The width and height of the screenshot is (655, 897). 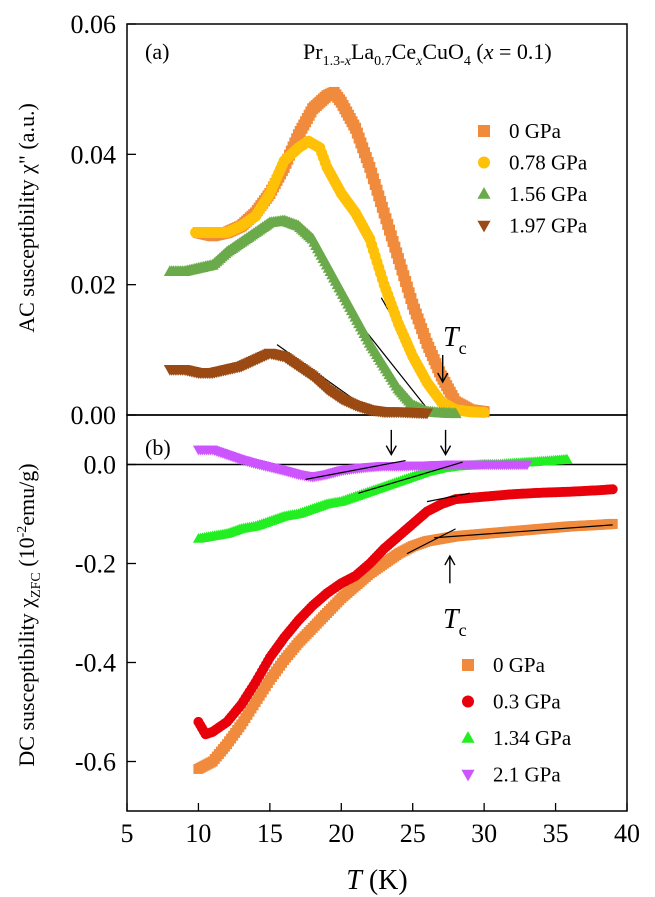 I want to click on x-tick-label: 25, so click(x=413, y=833).